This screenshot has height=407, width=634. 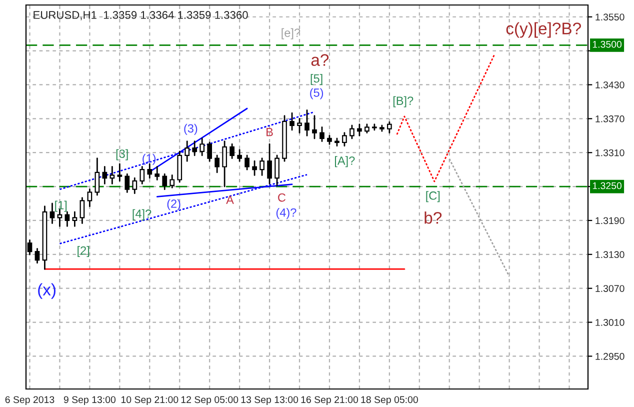 I want to click on annotation: [3], so click(x=122, y=154).